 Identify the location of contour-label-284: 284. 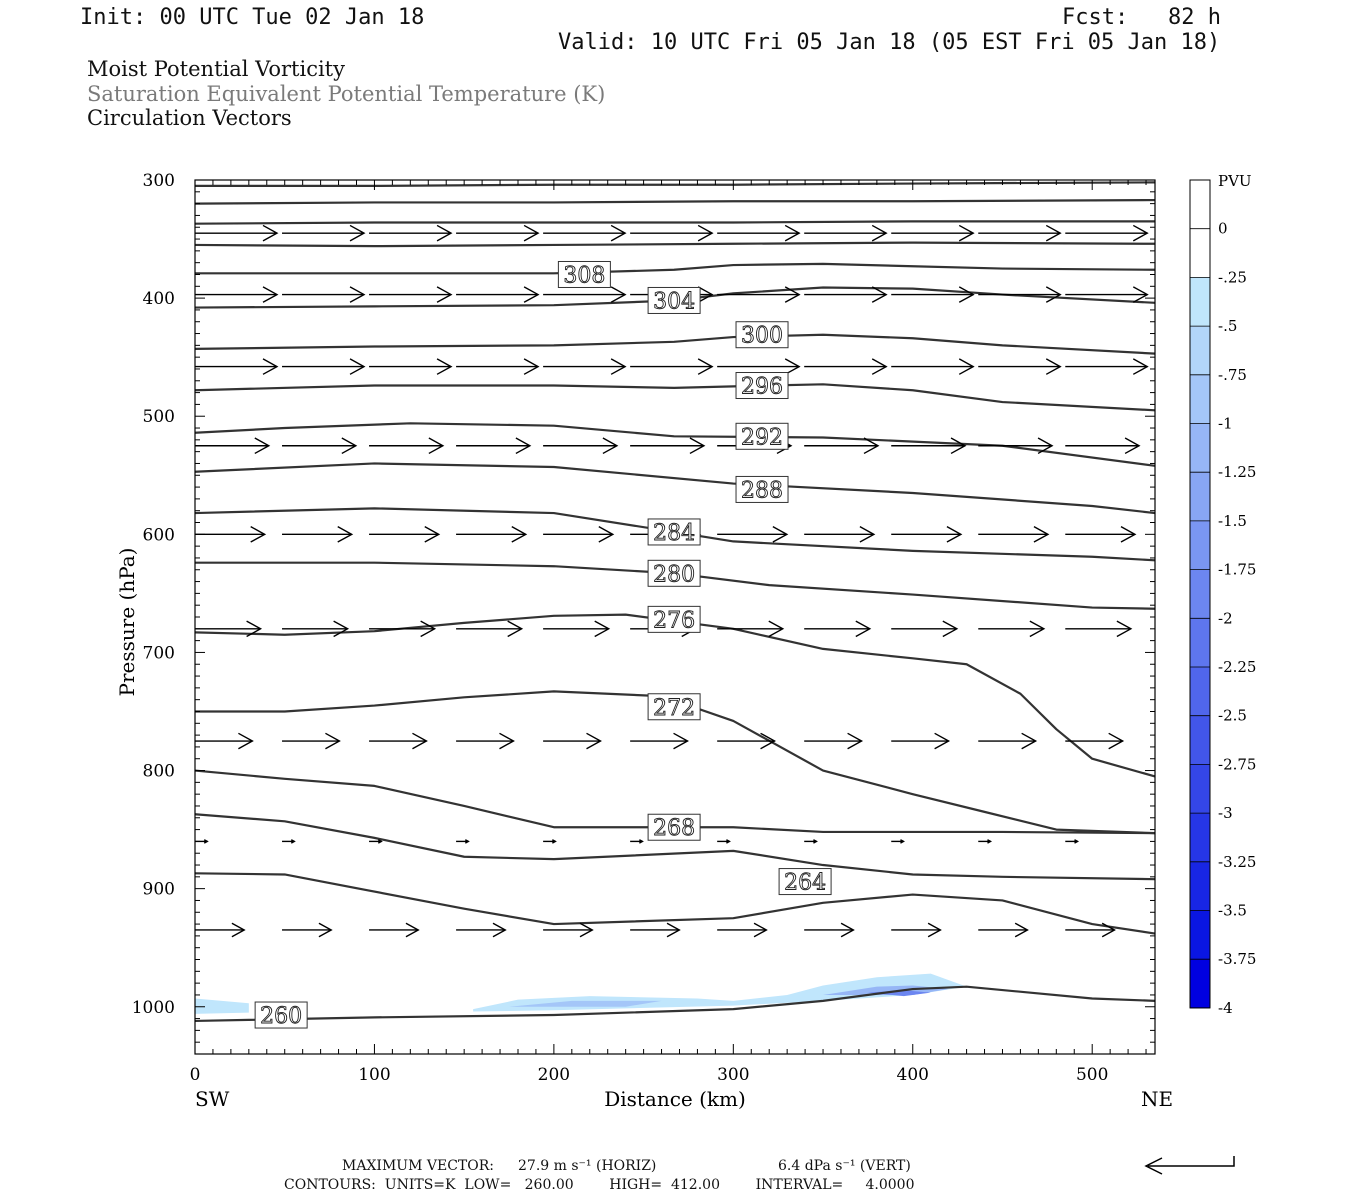
(674, 533).